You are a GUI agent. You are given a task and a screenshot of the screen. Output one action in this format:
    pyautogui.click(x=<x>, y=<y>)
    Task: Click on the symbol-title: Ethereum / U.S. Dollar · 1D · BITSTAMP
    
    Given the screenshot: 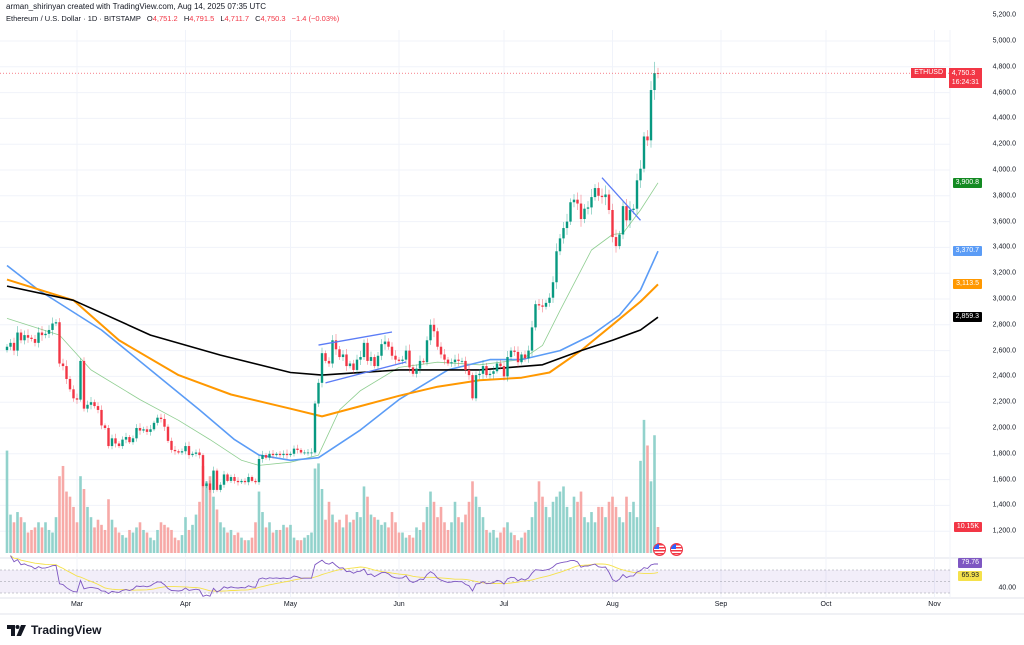 What is the action you would take?
    pyautogui.click(x=73, y=18)
    